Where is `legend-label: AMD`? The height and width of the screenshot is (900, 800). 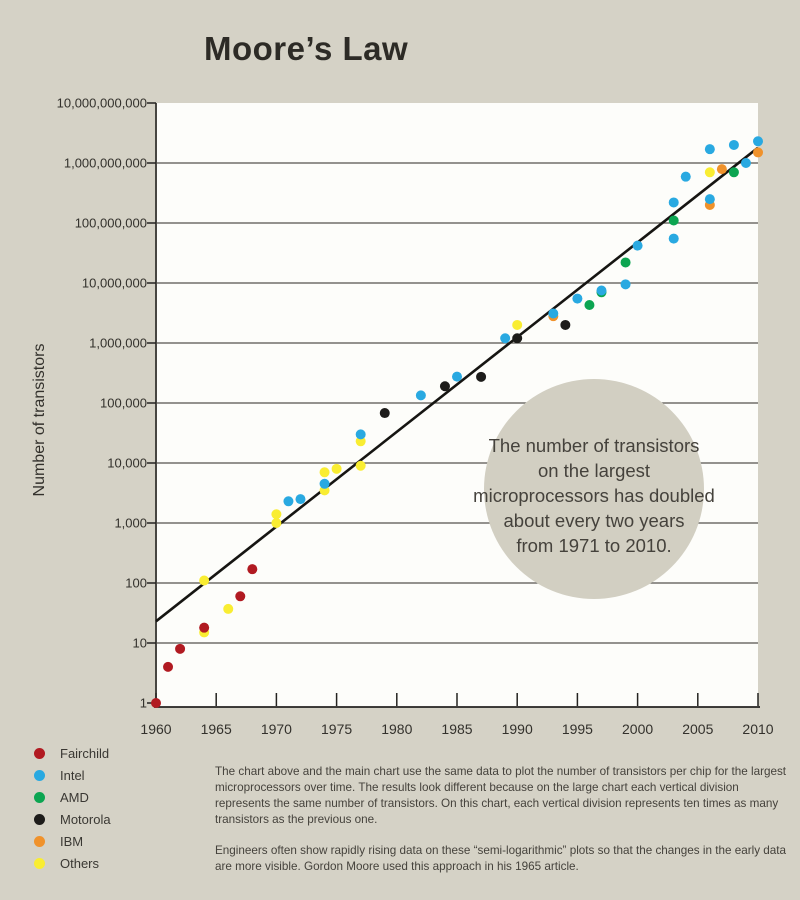 legend-label: AMD is located at coordinates (74, 797).